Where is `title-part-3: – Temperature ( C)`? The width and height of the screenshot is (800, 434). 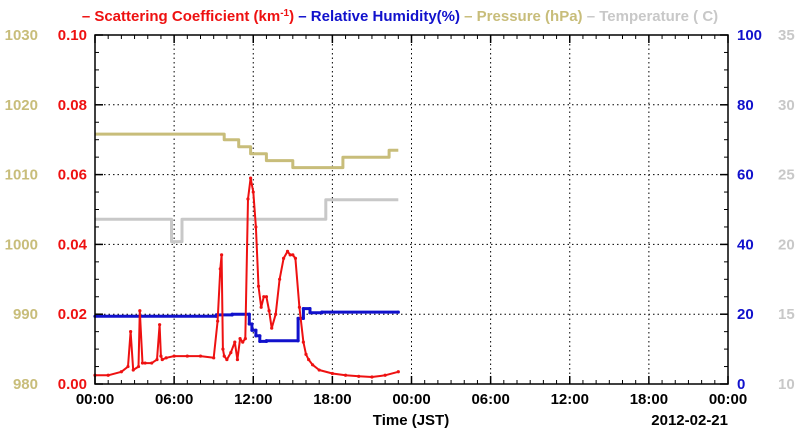
title-part-3: – Temperature ( C) is located at coordinates (651, 16).